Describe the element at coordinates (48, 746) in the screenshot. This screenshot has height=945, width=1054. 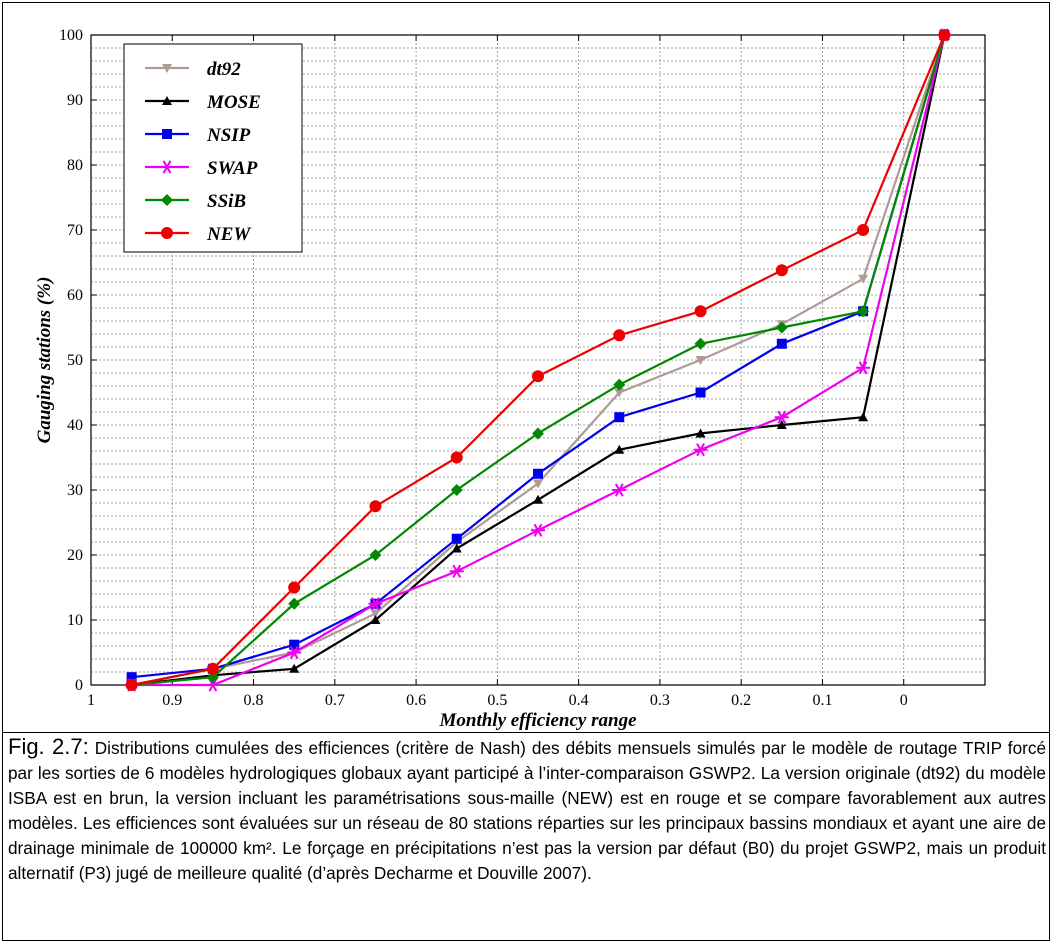
I see `figure-label: Fig. 2.7:` at that location.